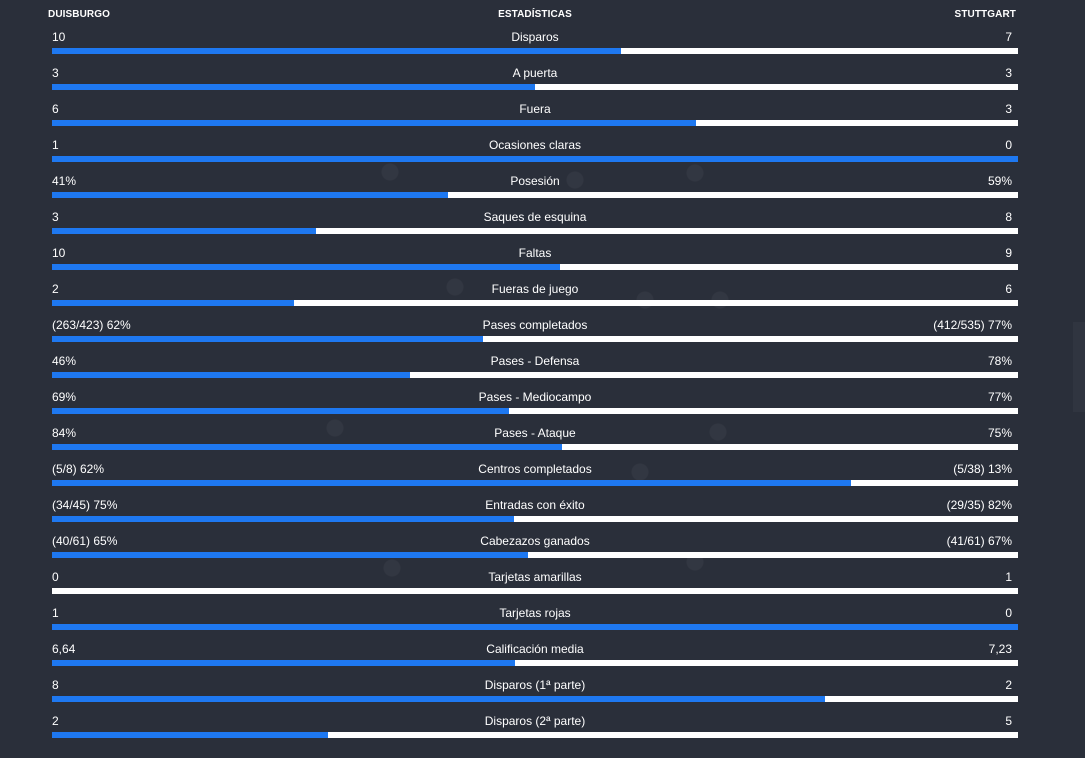 The image size is (1085, 758). Describe the element at coordinates (55, 685) in the screenshot. I see `home-value: 8` at that location.